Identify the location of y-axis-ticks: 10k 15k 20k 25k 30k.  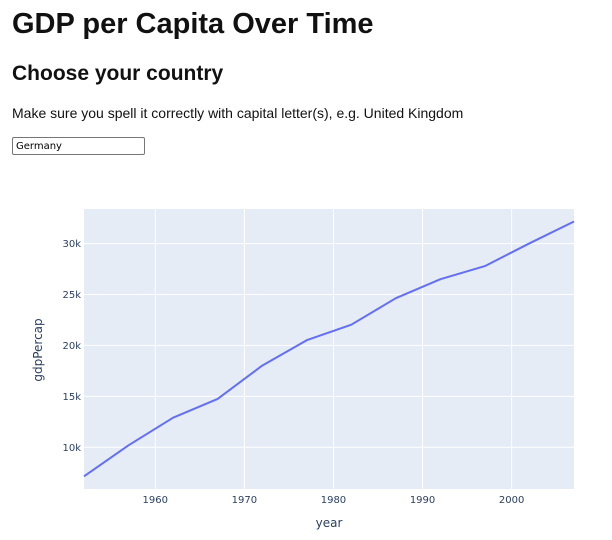
(71, 346).